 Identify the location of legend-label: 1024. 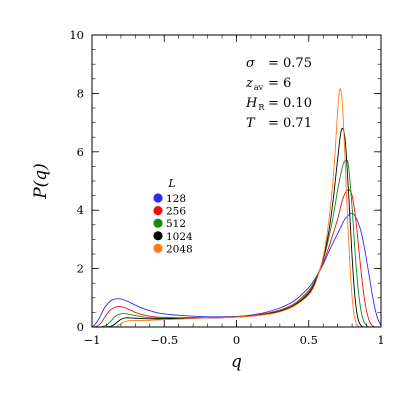
(179, 237).